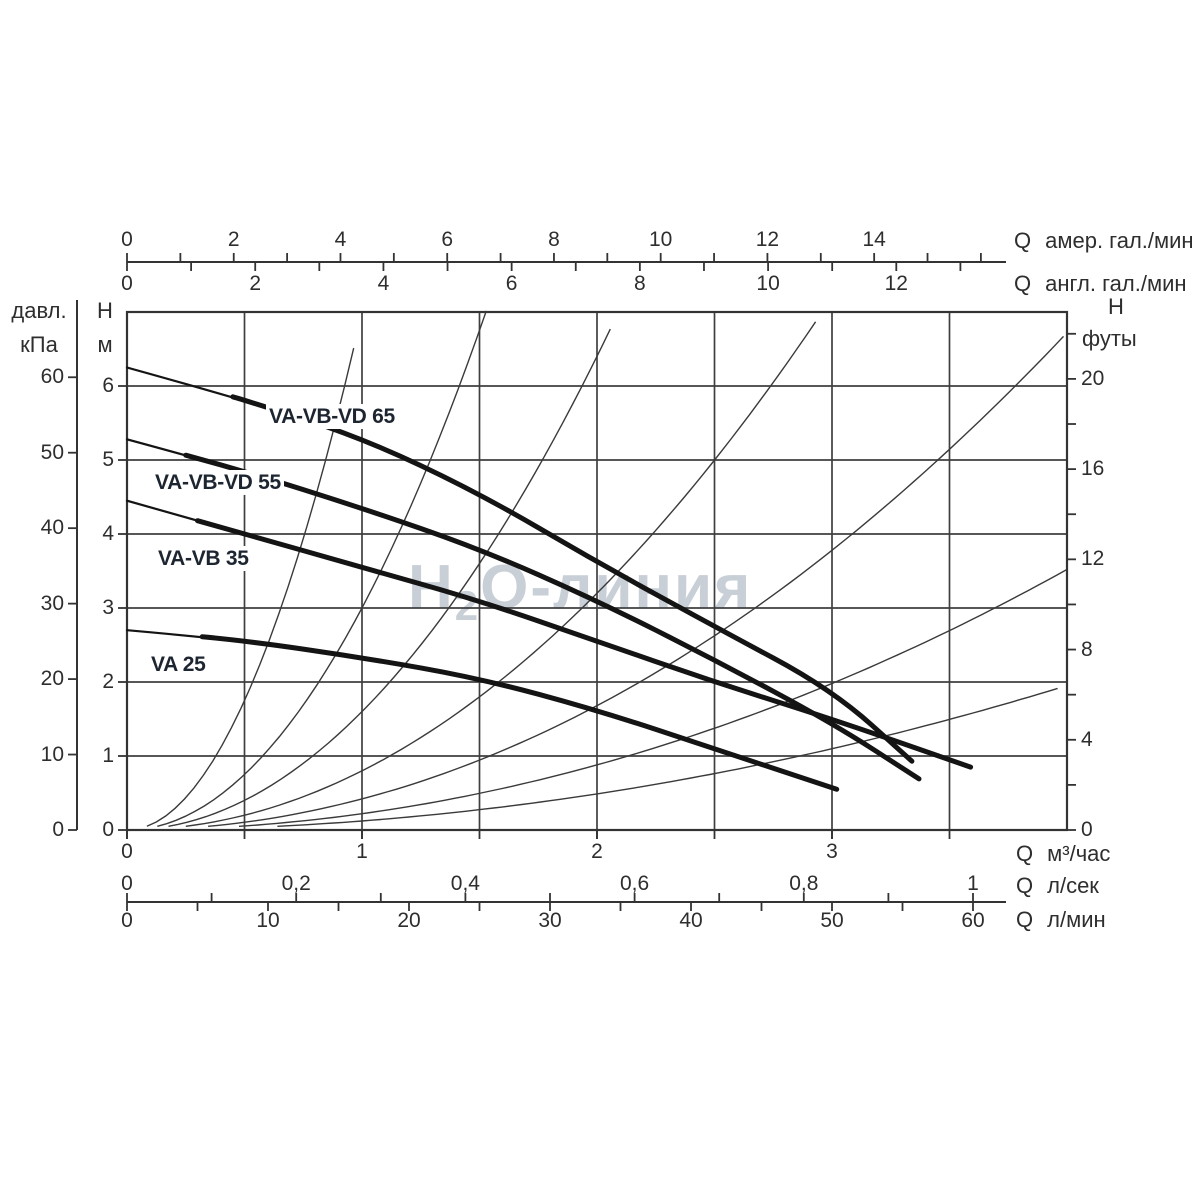  What do you see at coordinates (832, 851) in the screenshot?
I see `m3h-tick-label: 3` at bounding box center [832, 851].